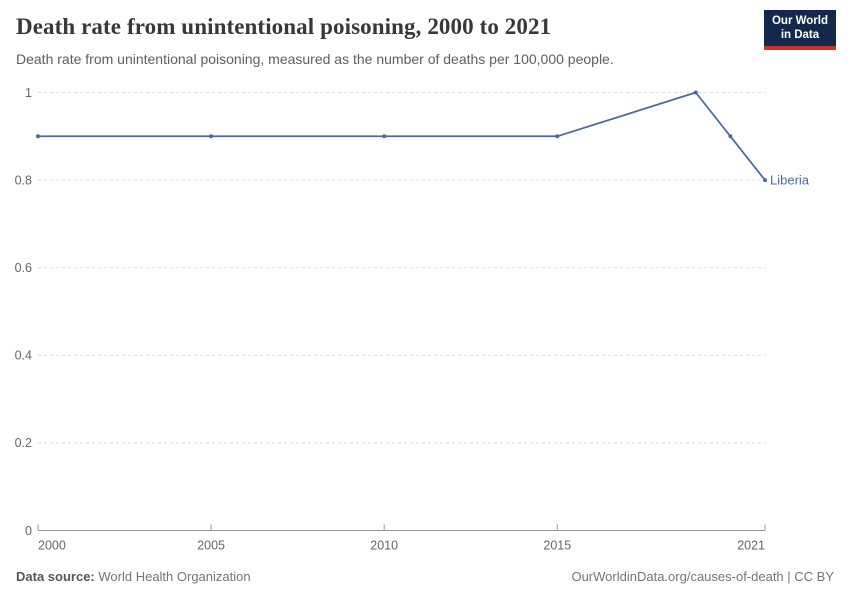 The width and height of the screenshot is (850, 600). Describe the element at coordinates (28, 93) in the screenshot. I see `y-tick-label: 1` at that location.